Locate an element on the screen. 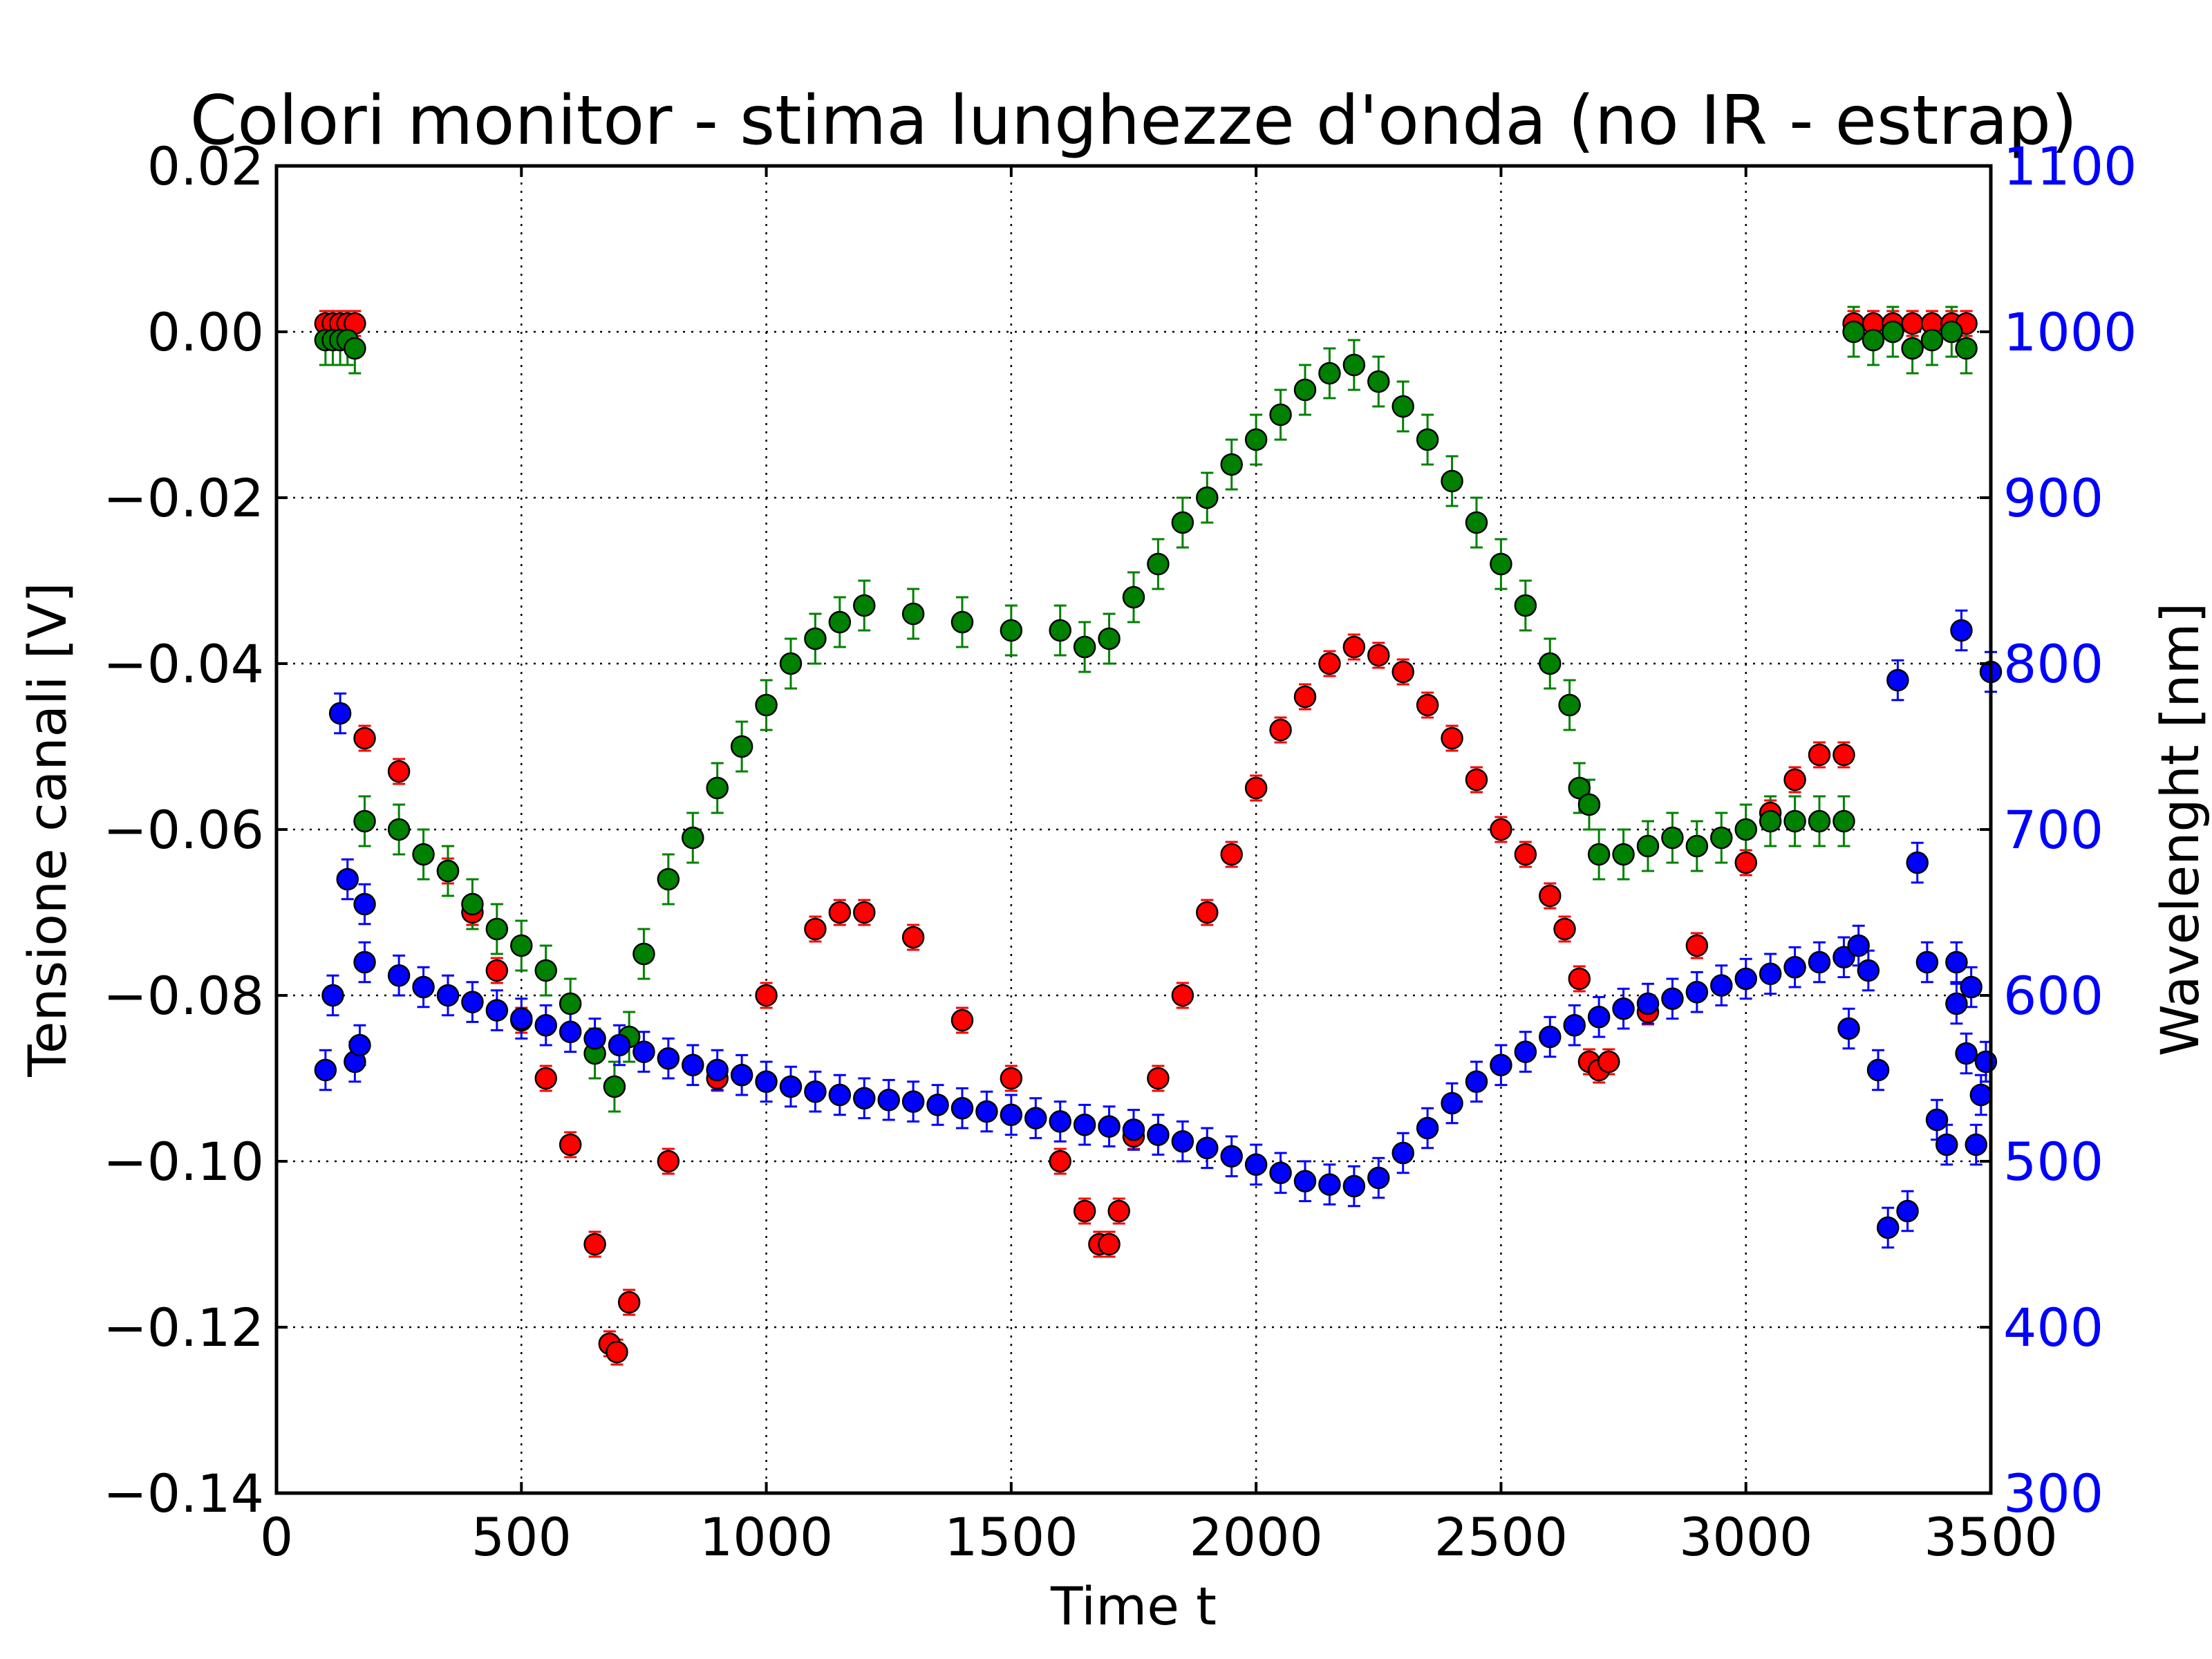 The image size is (2212, 1659). x-tick-label: 3000 is located at coordinates (1746, 1537).